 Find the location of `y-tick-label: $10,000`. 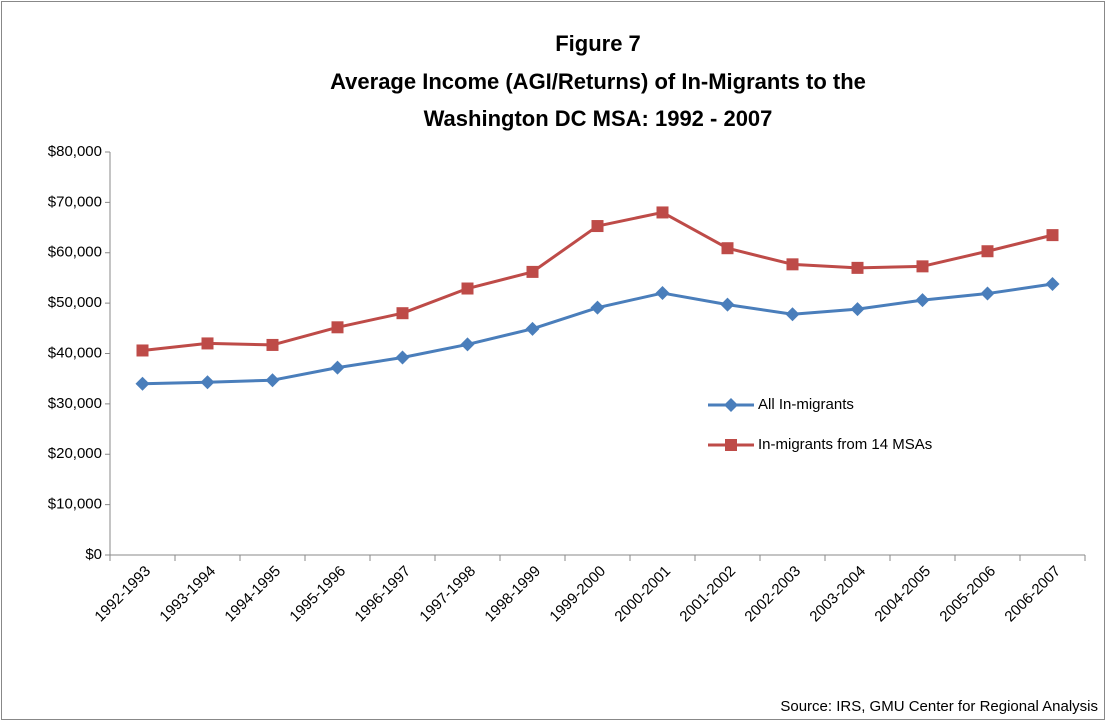

y-tick-label: $10,000 is located at coordinates (75, 504).